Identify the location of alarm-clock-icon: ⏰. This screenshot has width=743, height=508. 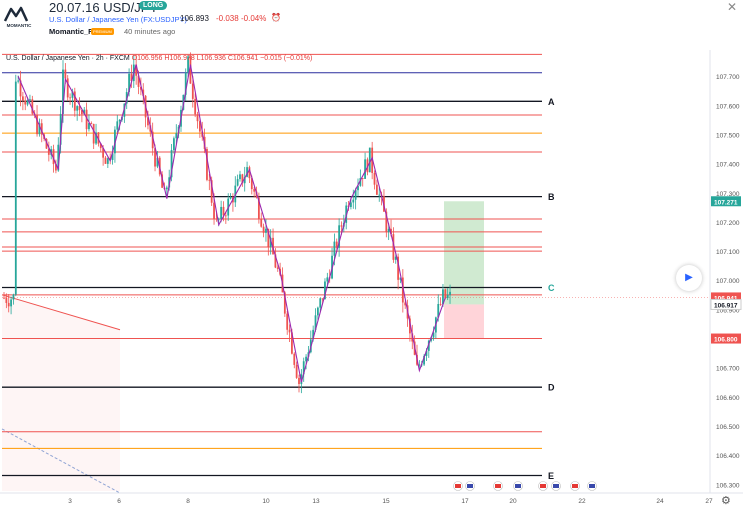
(276, 17).